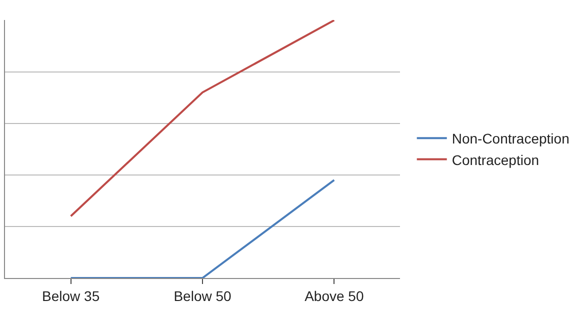 The width and height of the screenshot is (580, 318). Describe the element at coordinates (334, 296) in the screenshot. I see `x-tick-label: Above 50` at that location.